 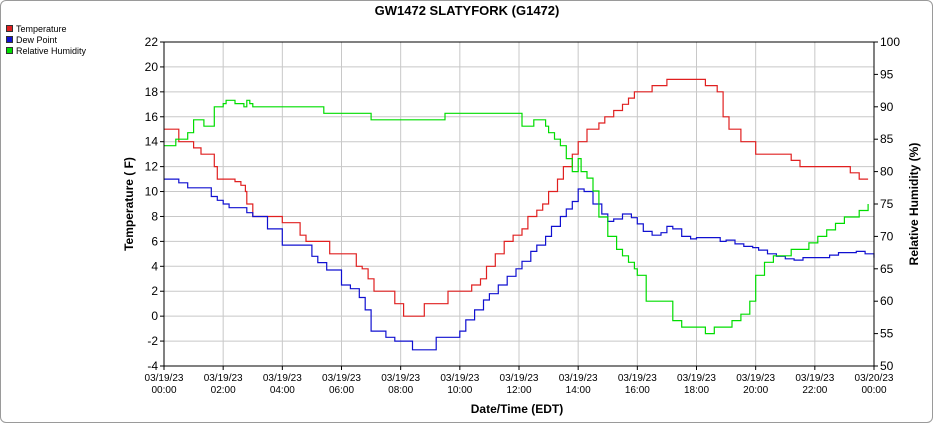 I want to click on y-tick-label: 4, so click(x=154, y=266).